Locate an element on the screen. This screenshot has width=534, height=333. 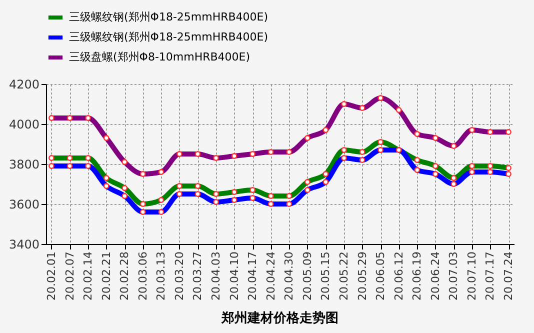
x-tick-label: 20.02.07 is located at coordinates (69, 276).